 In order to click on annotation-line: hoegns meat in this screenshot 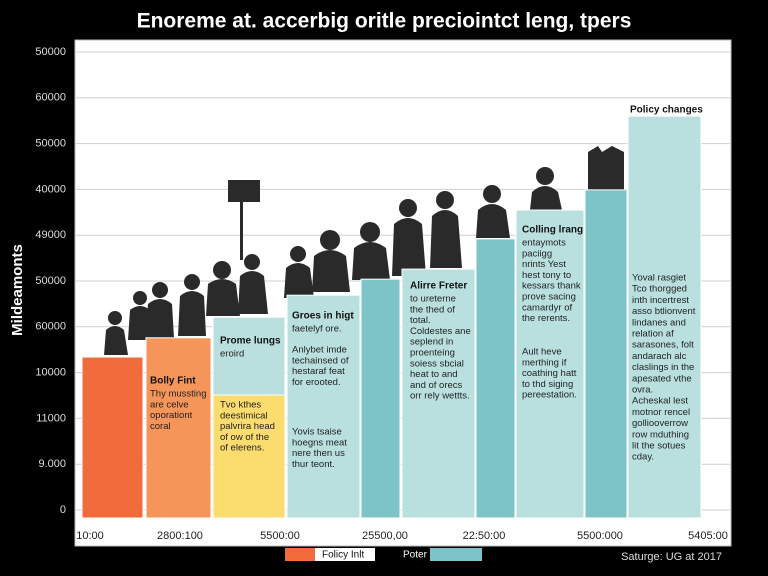, I will do `click(319, 442)`.